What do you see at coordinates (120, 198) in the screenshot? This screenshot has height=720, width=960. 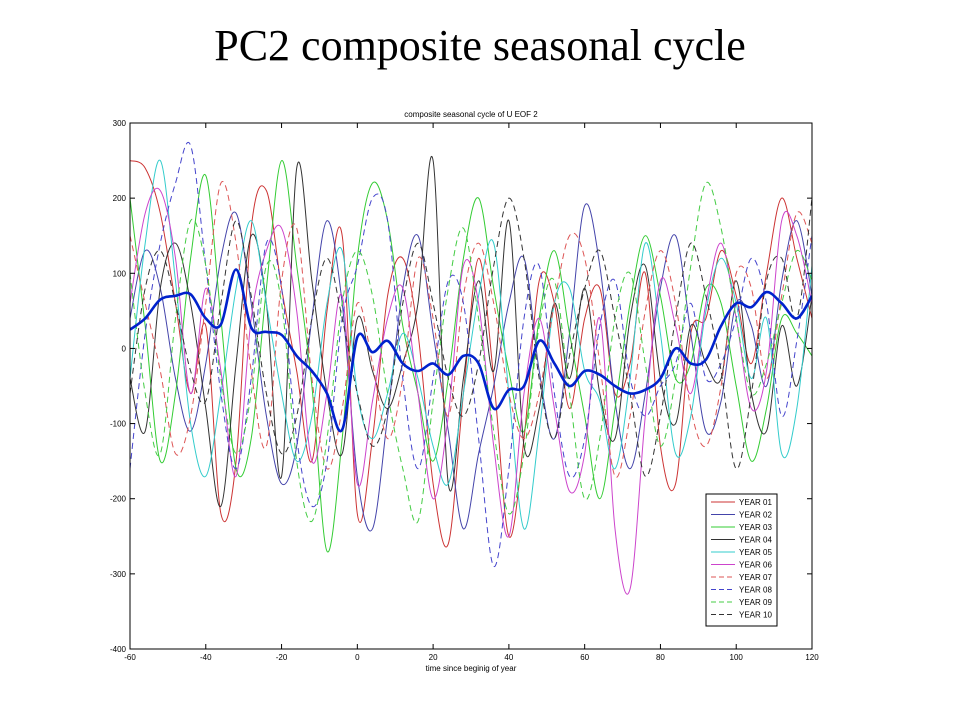 I see `y-tick-label: 200` at bounding box center [120, 198].